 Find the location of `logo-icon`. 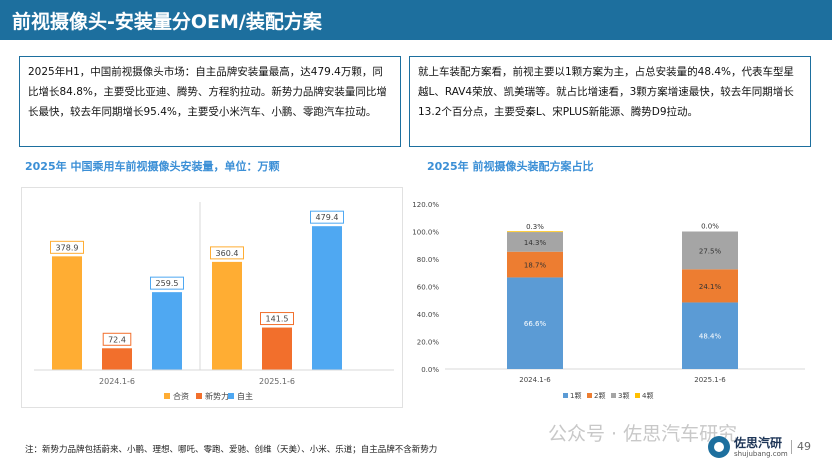

logo-icon is located at coordinates (719, 447).